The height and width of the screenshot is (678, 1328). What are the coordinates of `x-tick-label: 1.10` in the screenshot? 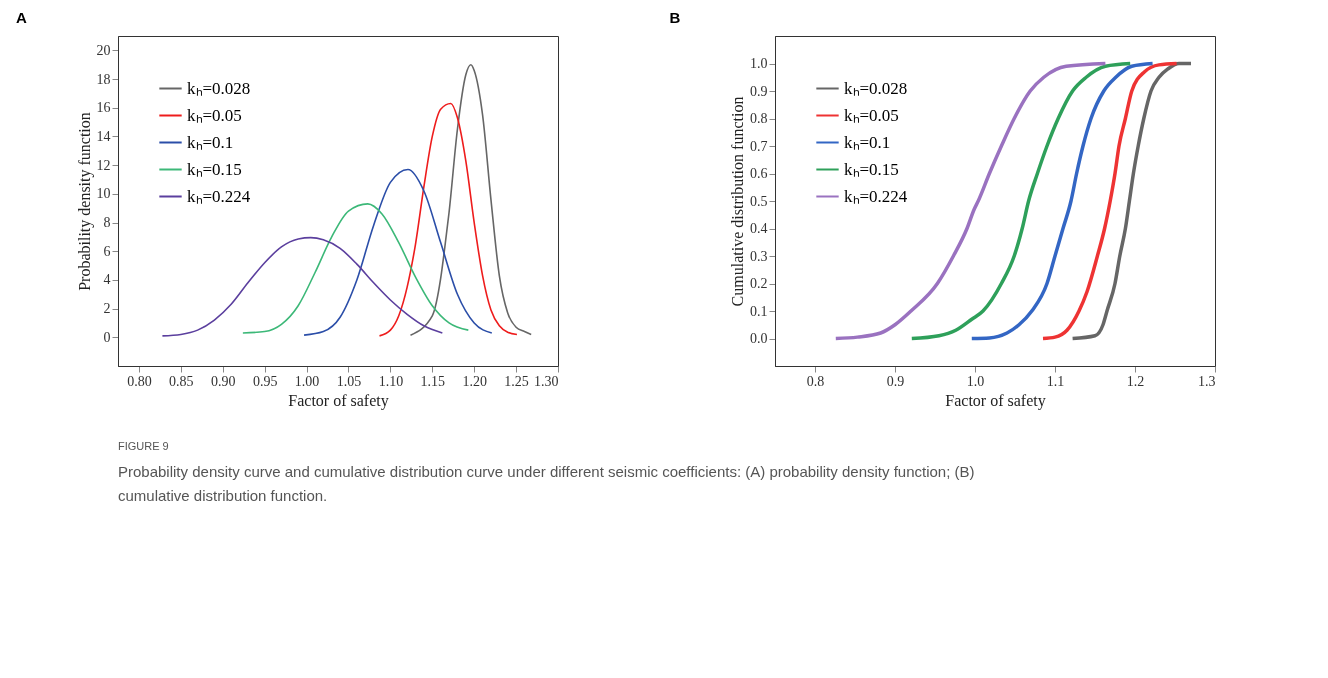 It's located at (391, 381).